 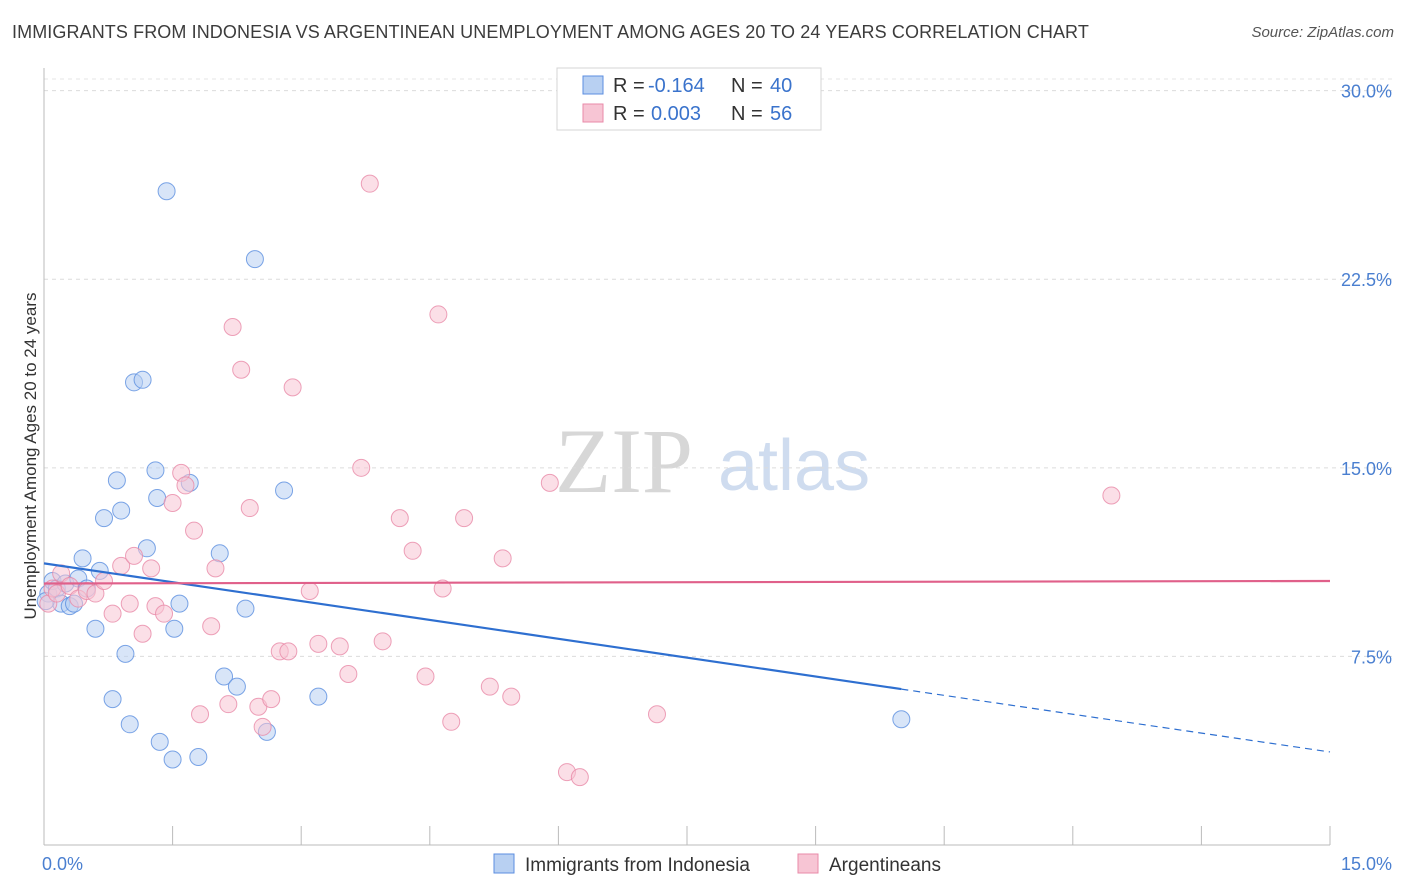 What do you see at coordinates (637, 865) in the screenshot?
I see `bottom-legend-label-indonesia: Immigrants from Indonesia` at bounding box center [637, 865].